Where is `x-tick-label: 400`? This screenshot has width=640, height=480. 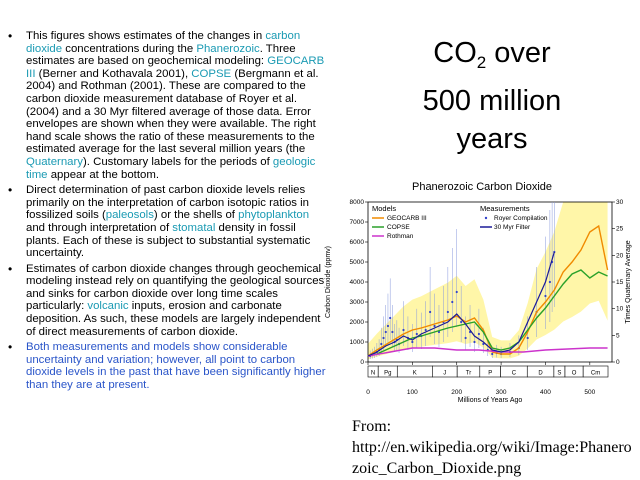 x-tick-label: 400 is located at coordinates (545, 392).